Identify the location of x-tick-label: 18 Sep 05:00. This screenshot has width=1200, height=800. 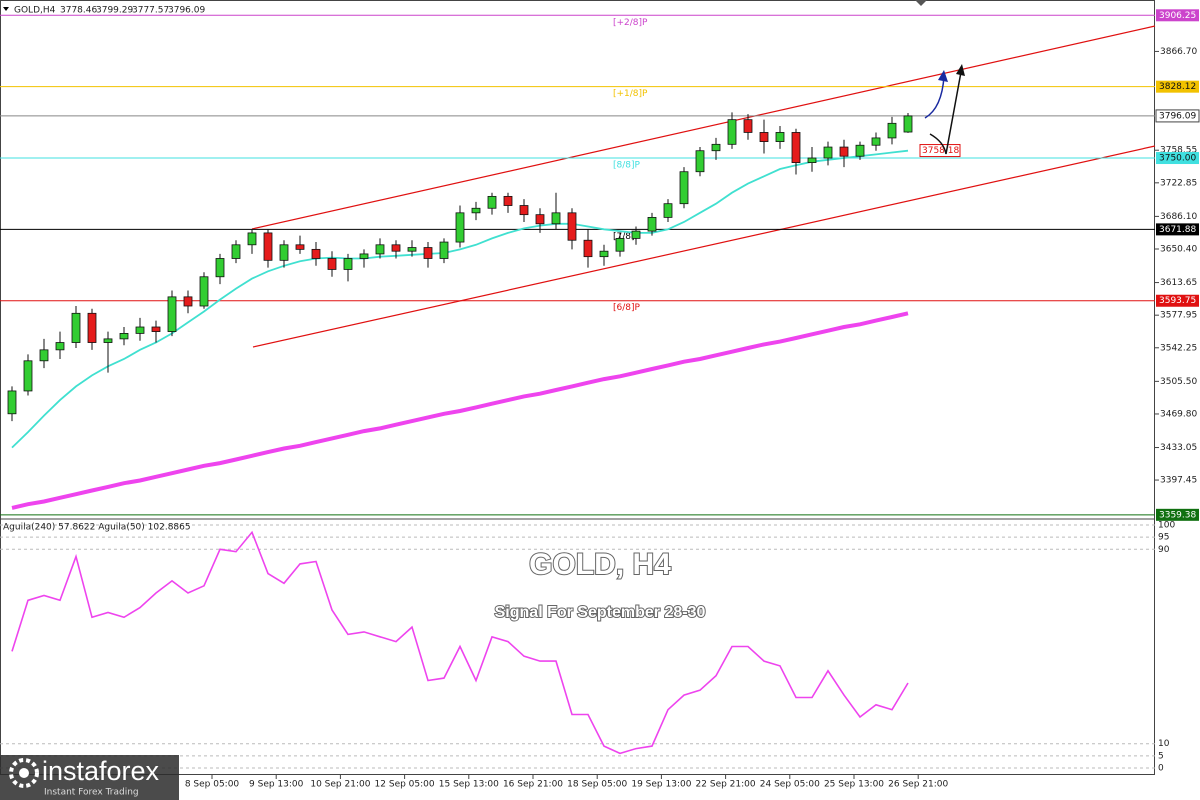
(597, 785).